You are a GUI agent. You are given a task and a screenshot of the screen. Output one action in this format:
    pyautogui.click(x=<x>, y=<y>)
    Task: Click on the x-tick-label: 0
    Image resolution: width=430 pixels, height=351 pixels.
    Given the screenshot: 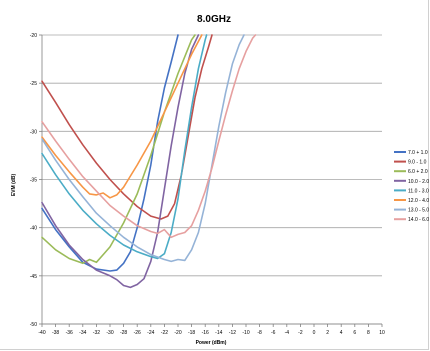 What is the action you would take?
    pyautogui.click(x=314, y=333)
    